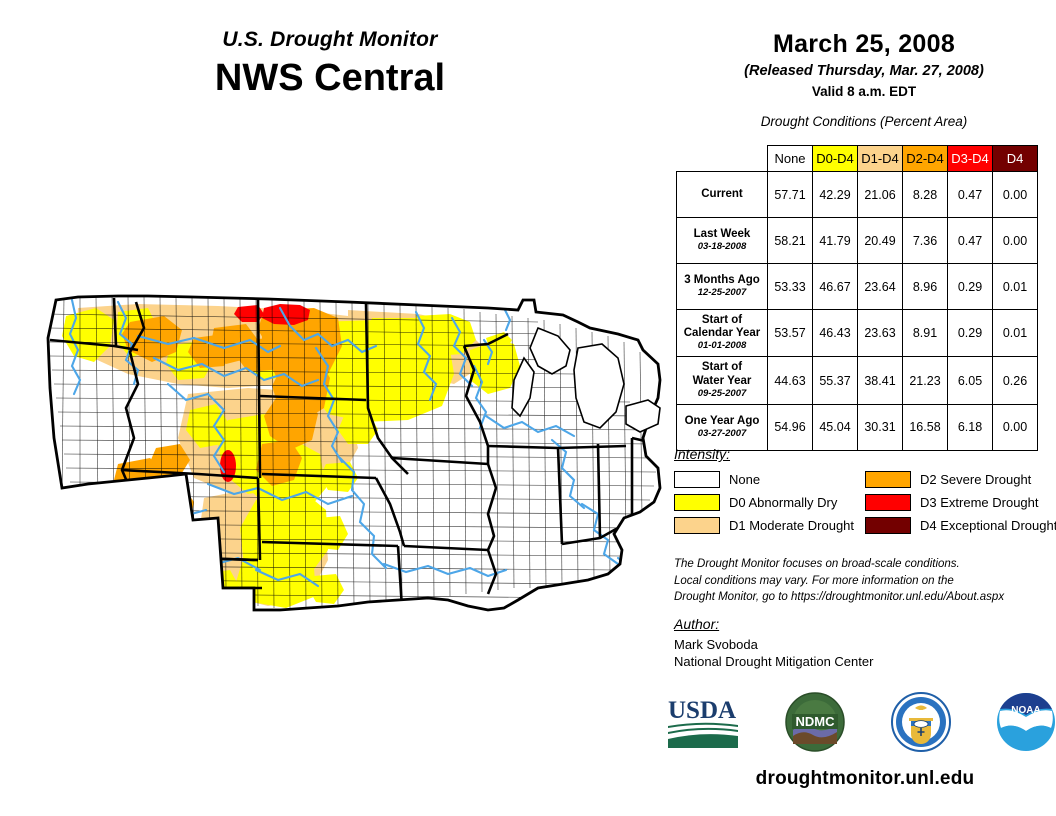 The width and height of the screenshot is (1056, 816). I want to click on legend-label-d3: D3 Extreme Drought, so click(979, 502).